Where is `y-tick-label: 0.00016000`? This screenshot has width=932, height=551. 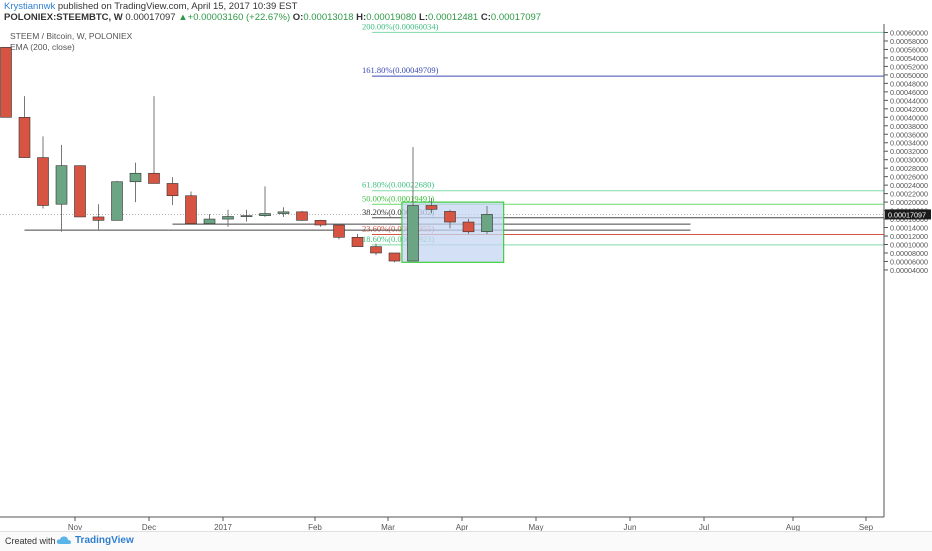 y-tick-label: 0.00016000 is located at coordinates (909, 219).